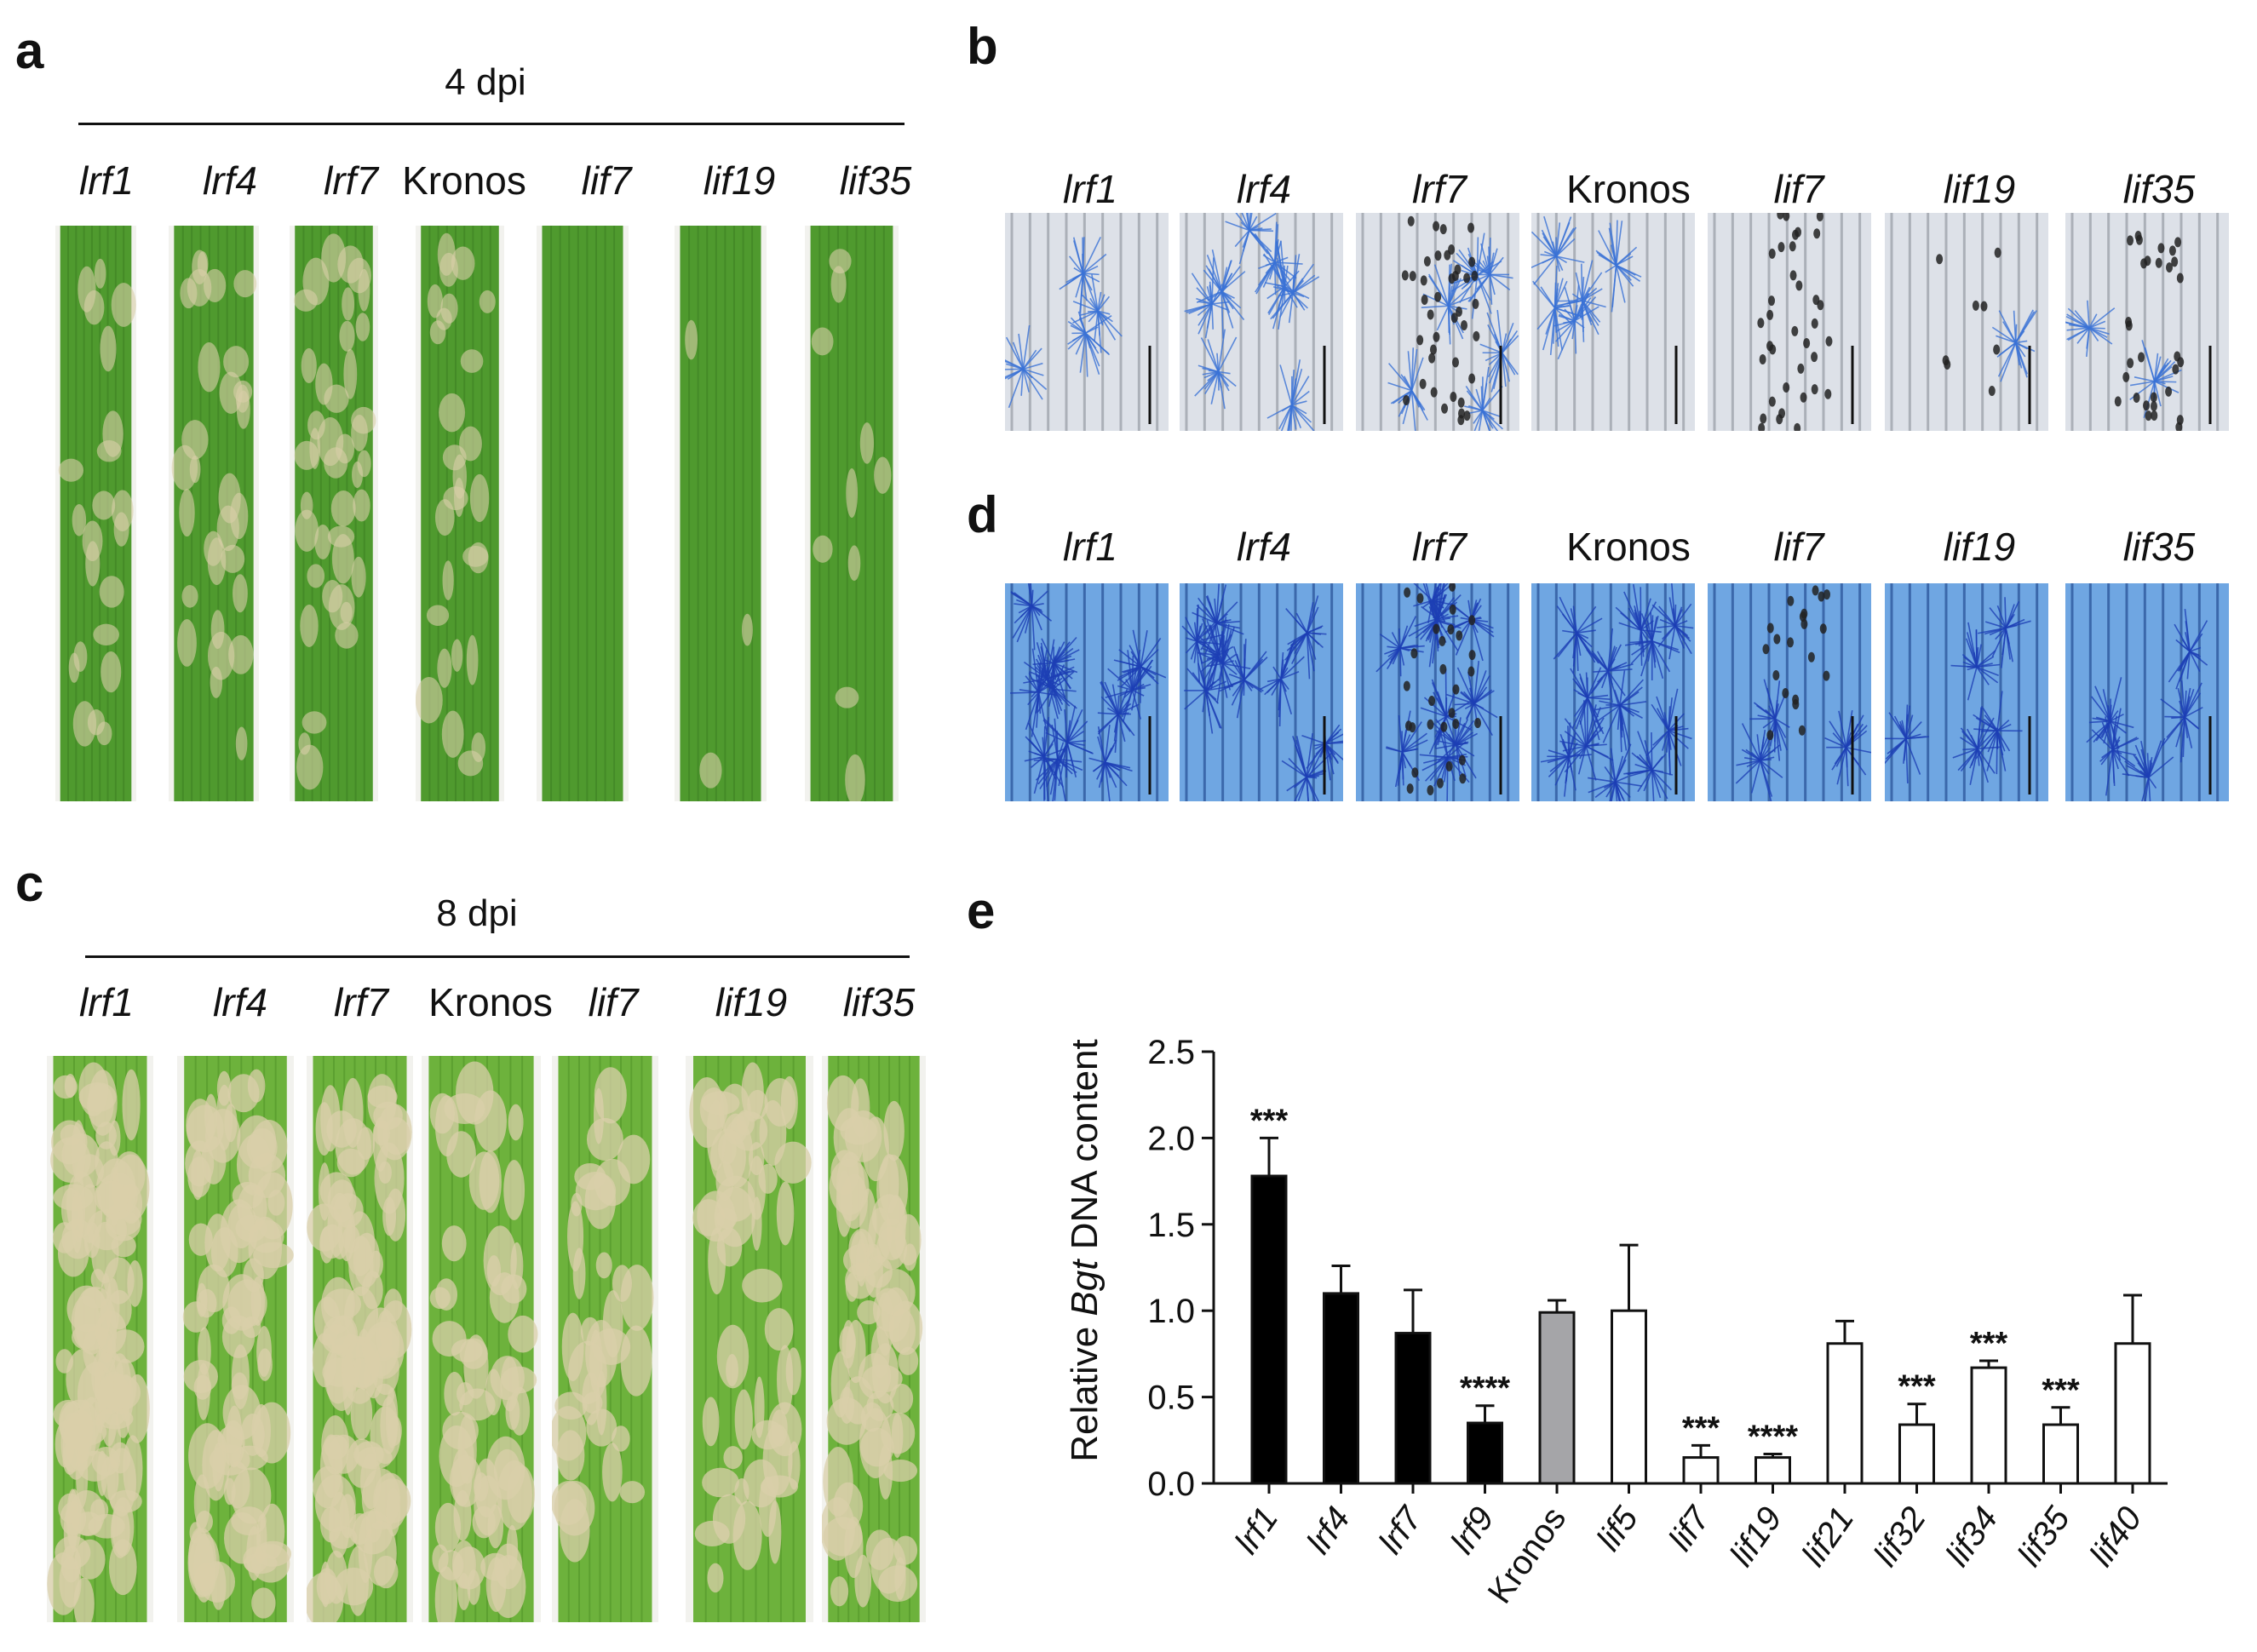 This screenshot has height=1652, width=2257. What do you see at coordinates (460, 513) in the screenshot?
I see `panel-a-leaf-kronos` at bounding box center [460, 513].